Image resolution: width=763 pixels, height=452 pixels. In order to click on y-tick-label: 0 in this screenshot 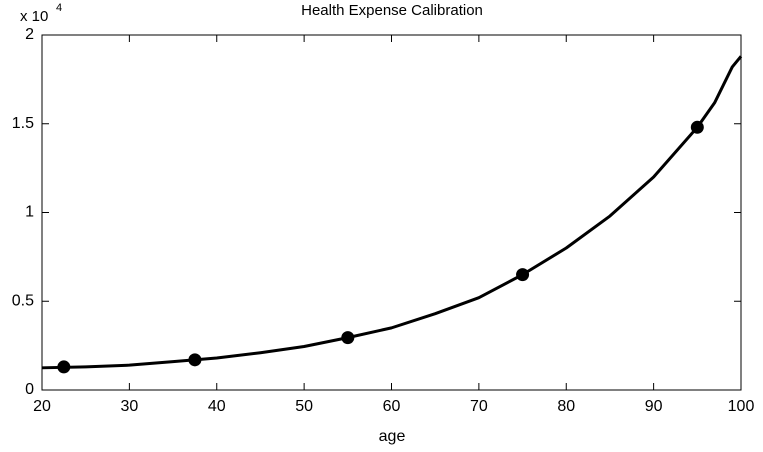, I will do `click(29, 389)`.